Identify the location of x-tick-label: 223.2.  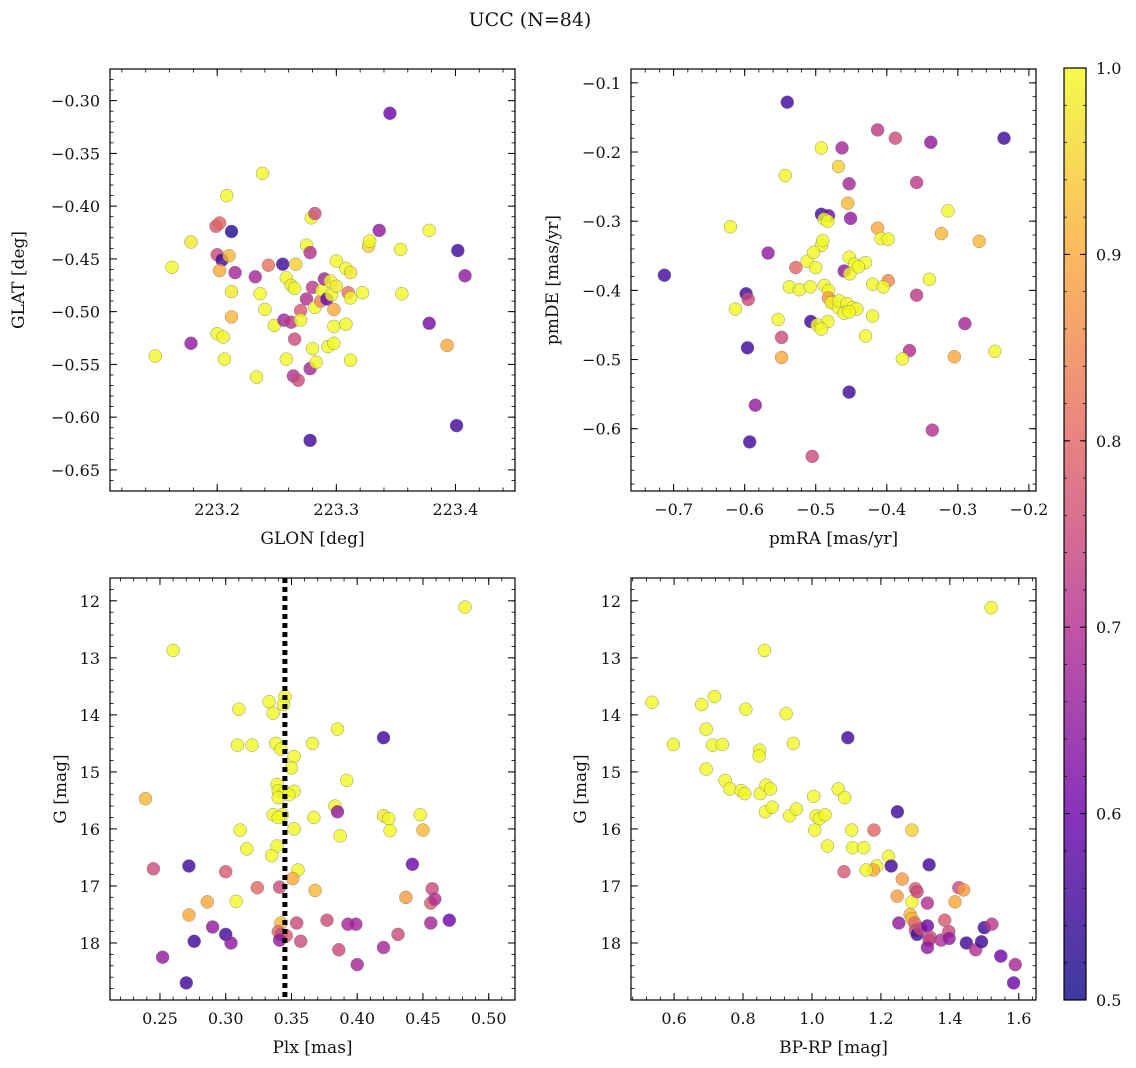
(217, 509).